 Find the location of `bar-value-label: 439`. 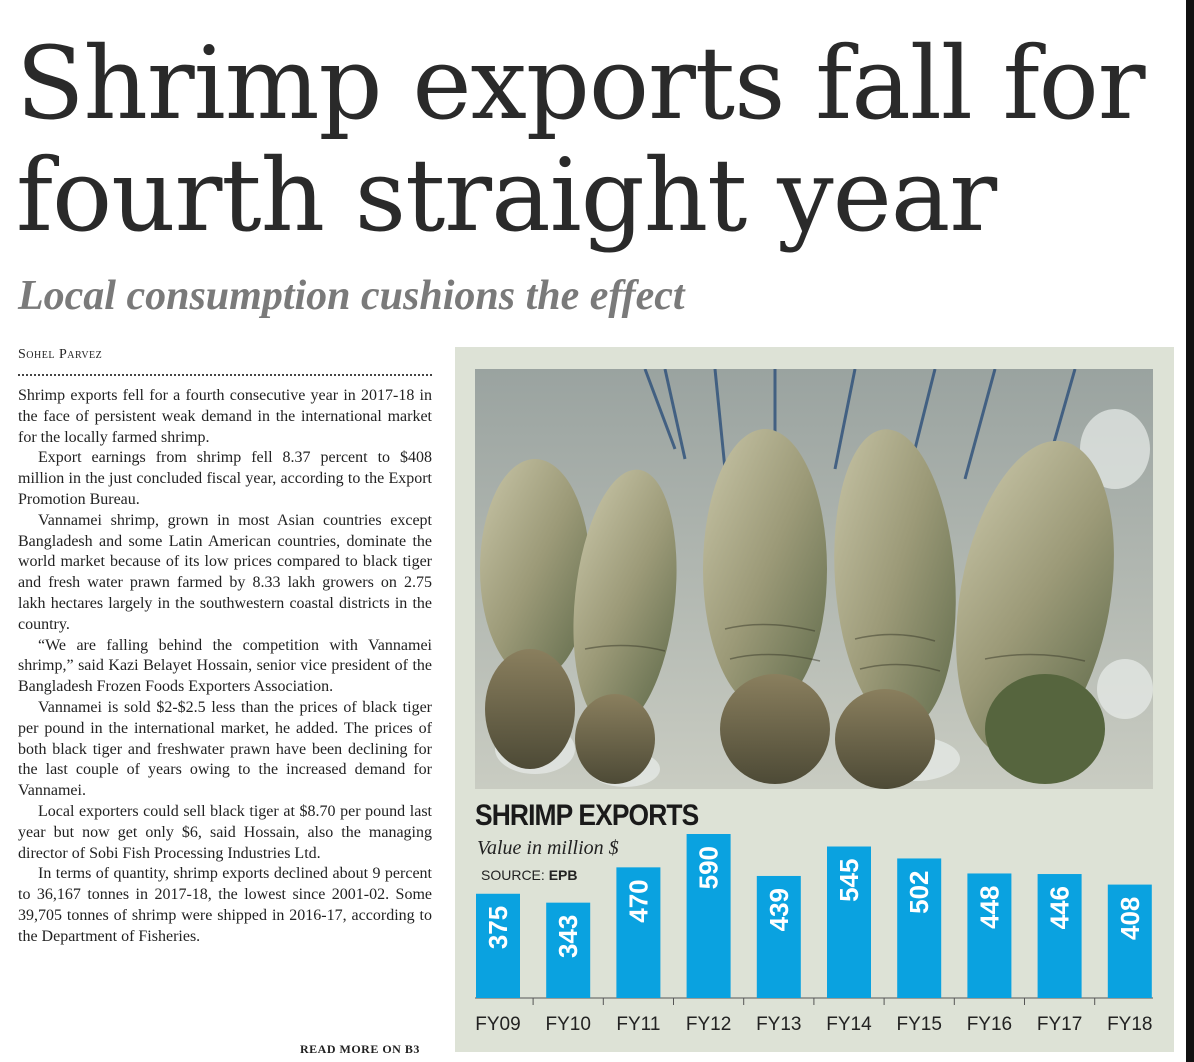

bar-value-label: 439 is located at coordinates (779, 909).